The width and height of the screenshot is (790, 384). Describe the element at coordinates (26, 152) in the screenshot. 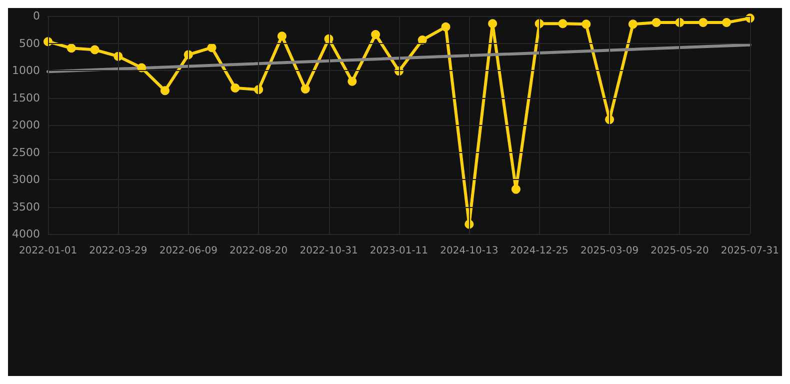

I see `y-tick-label: 2500` at that location.